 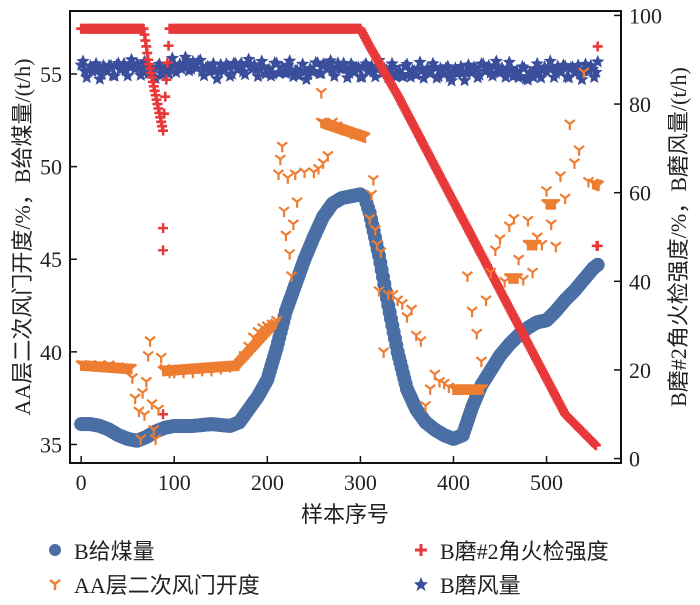 What do you see at coordinates (640, 370) in the screenshot?
I see `y-right-tick-label: 20` at bounding box center [640, 370].